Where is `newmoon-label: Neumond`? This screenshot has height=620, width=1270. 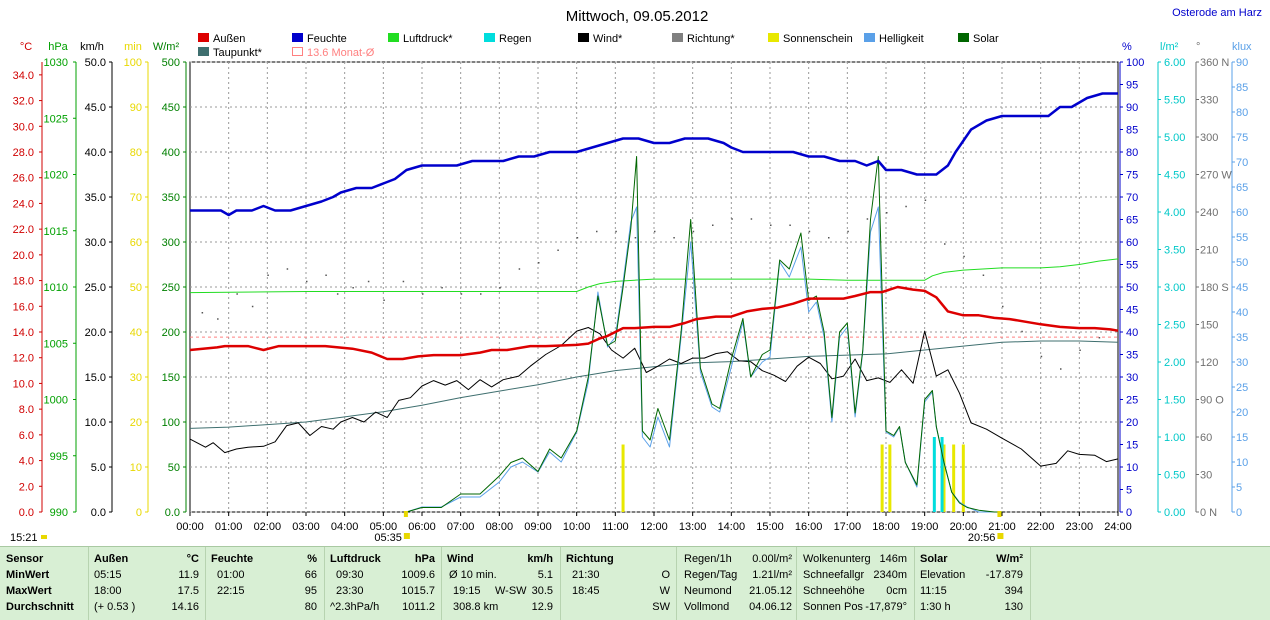
newmoon-label: Neumond is located at coordinates (708, 591).